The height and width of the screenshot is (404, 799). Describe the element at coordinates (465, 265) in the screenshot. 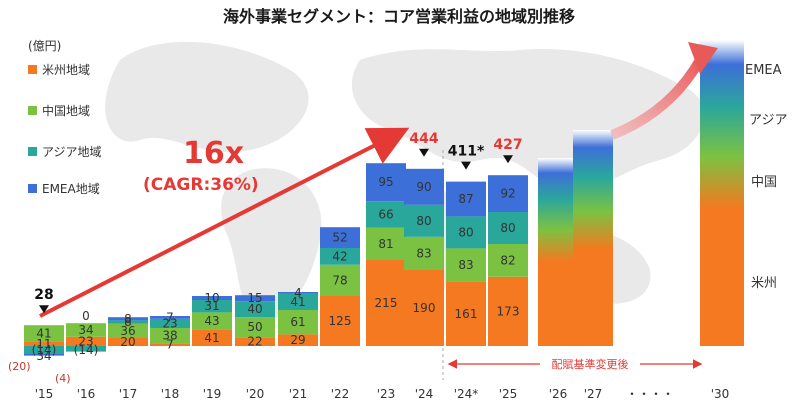

I see `segment-label-china: 83` at that location.